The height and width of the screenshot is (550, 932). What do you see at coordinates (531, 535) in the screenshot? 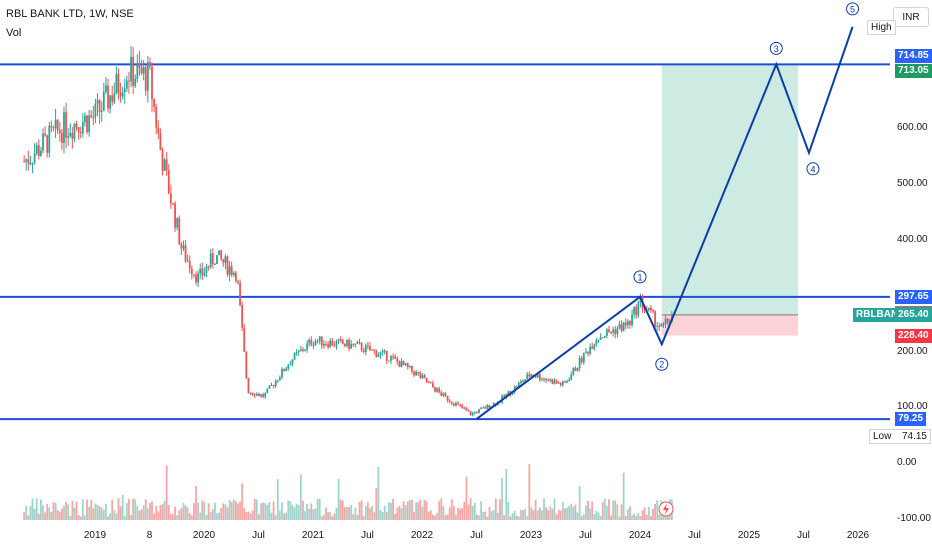
I see `time-tick: 2023` at bounding box center [531, 535].